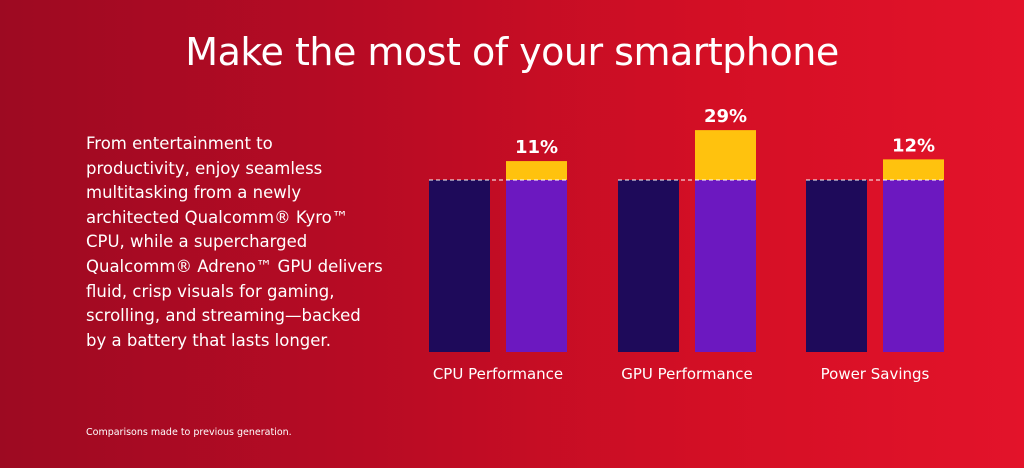 This screenshot has width=1024, height=468. What do you see at coordinates (217, 217) in the screenshot?
I see `description-line: architected Qualcomm® Kyro™` at bounding box center [217, 217].